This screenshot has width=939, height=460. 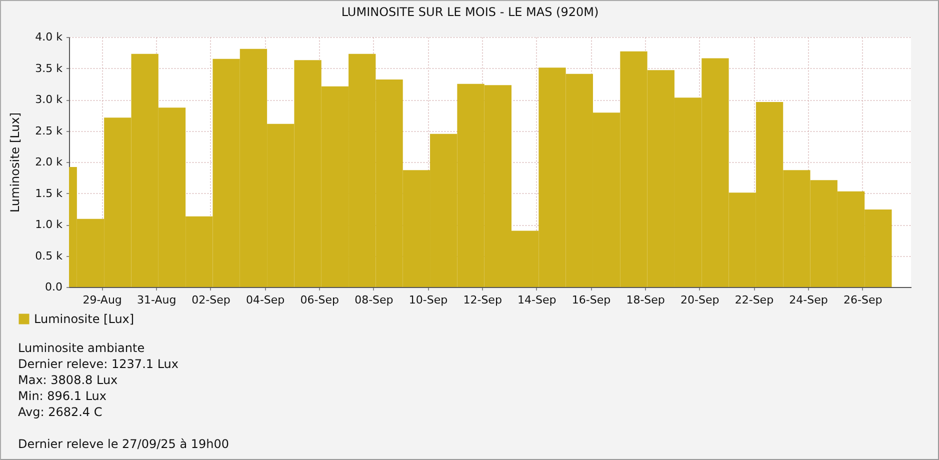 I want to click on x-tick-label: 26-Sep, so click(x=862, y=300).